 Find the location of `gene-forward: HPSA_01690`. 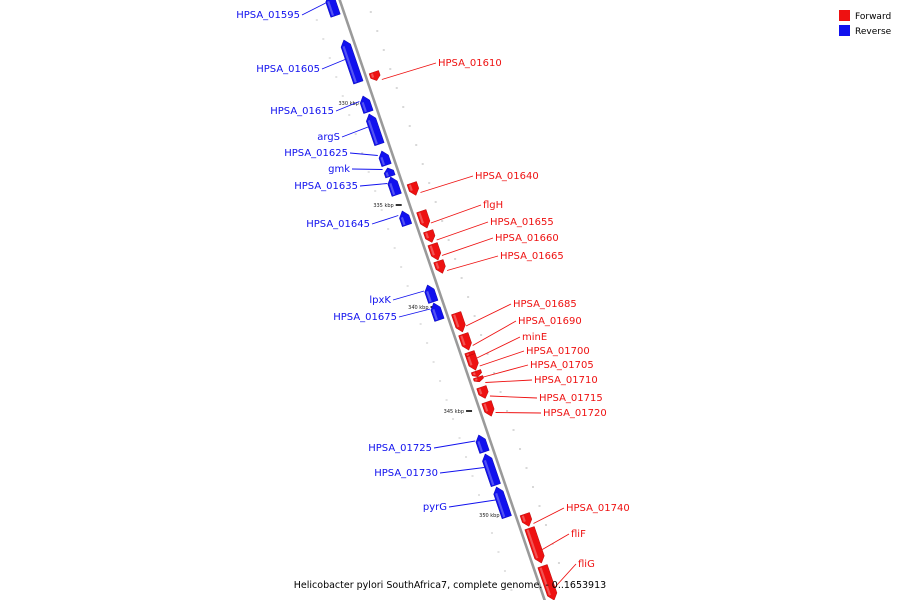

gene-forward: HPSA_01690 is located at coordinates (520, 334).